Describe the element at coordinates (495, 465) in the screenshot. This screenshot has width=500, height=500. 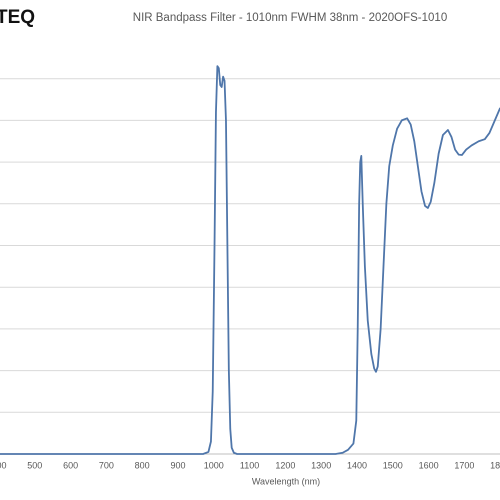
I see `x-tick-label: 1800` at that location.